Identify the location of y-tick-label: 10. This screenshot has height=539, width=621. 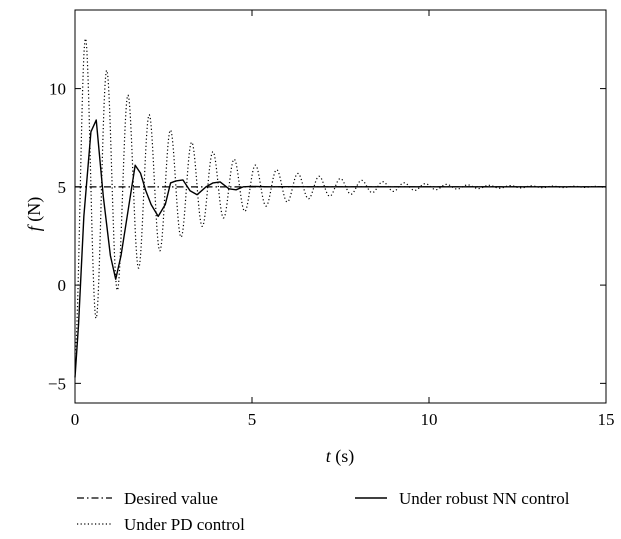
(57, 89).